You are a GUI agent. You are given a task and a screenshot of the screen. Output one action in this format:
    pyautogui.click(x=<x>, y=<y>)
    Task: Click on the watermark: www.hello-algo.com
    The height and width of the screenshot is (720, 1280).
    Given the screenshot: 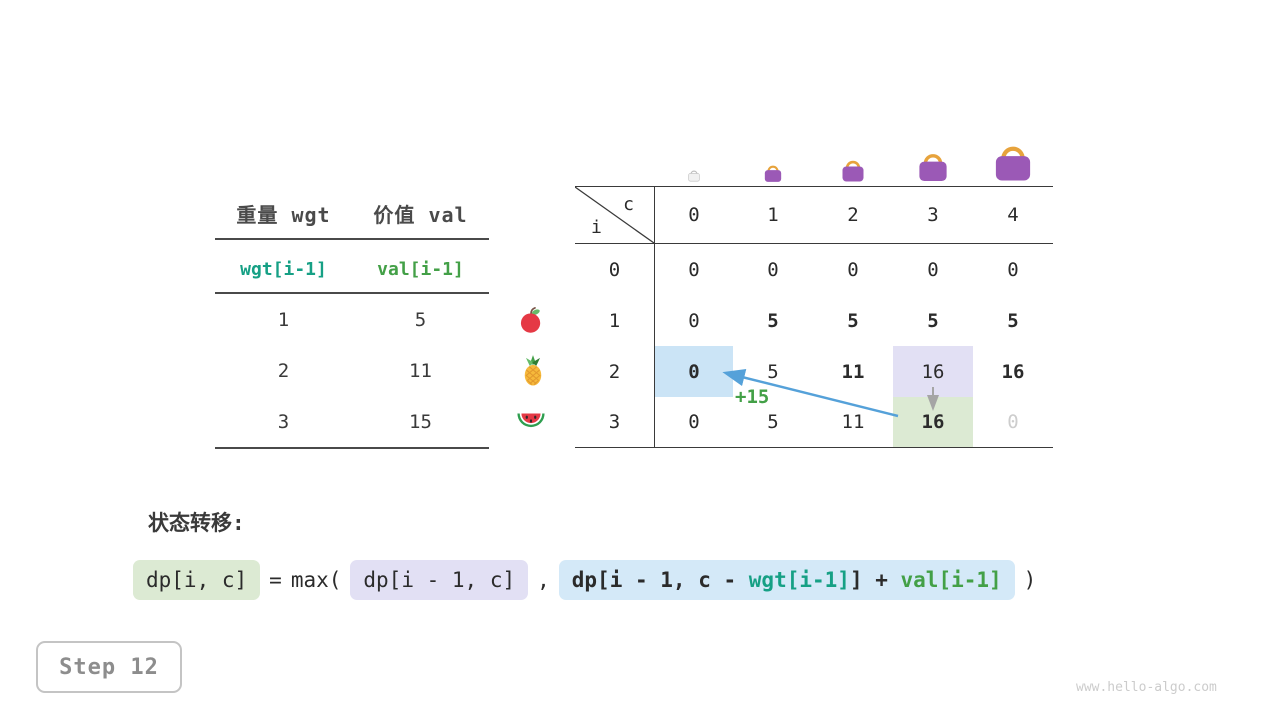 What is the action you would take?
    pyautogui.click(x=1146, y=687)
    